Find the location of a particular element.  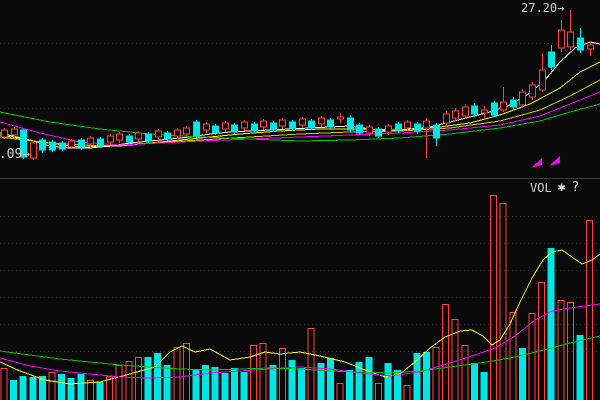

help-icon: ? is located at coordinates (575, 187).